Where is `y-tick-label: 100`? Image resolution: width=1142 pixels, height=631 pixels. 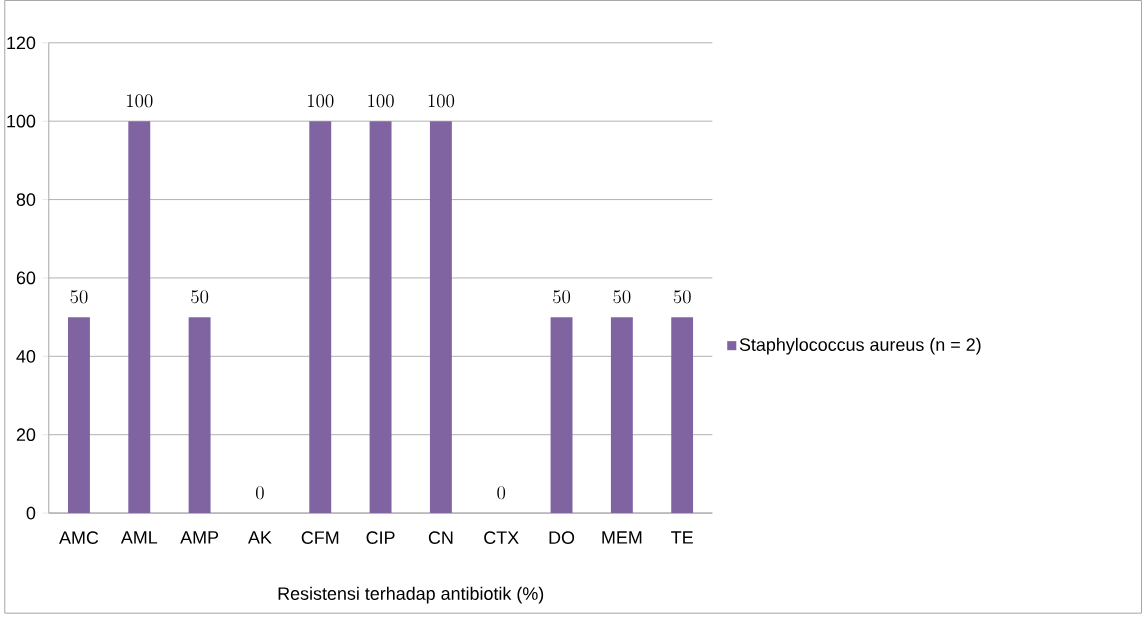 y-tick-label: 100 is located at coordinates (21, 121).